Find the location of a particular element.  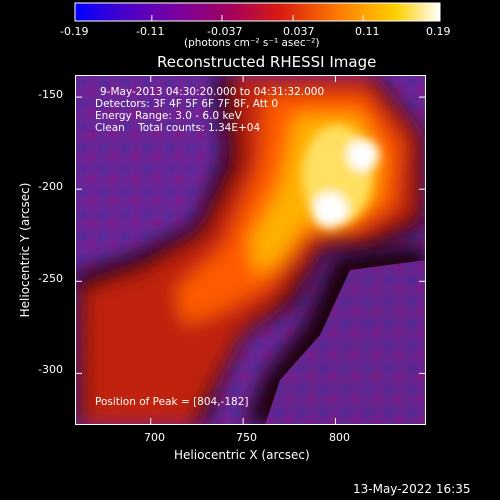

detectors-info: Detectors: 3F 4F 5F 6F 7F 8F, Att 0 is located at coordinates (187, 104).